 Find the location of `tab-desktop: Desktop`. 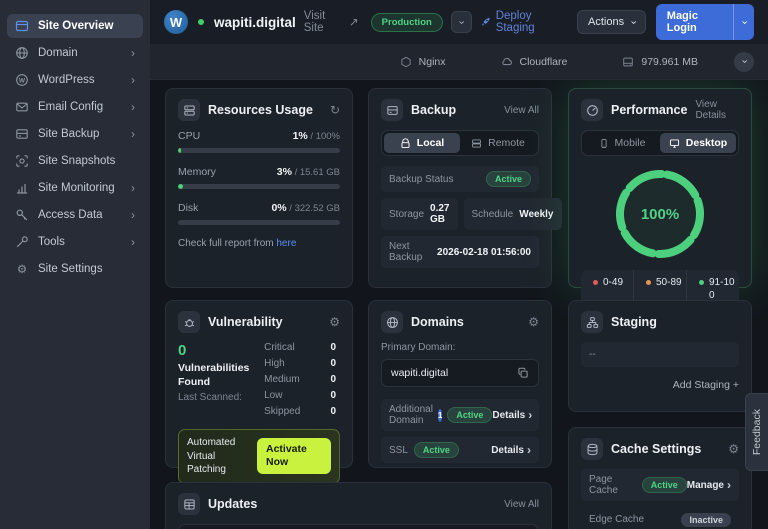

tab-desktop: Desktop is located at coordinates (698, 143).